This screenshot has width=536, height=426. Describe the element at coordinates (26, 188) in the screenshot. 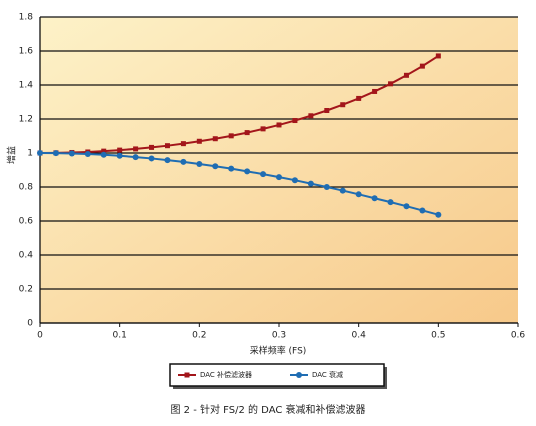

I see `y-tick-label: 0.8` at that location.